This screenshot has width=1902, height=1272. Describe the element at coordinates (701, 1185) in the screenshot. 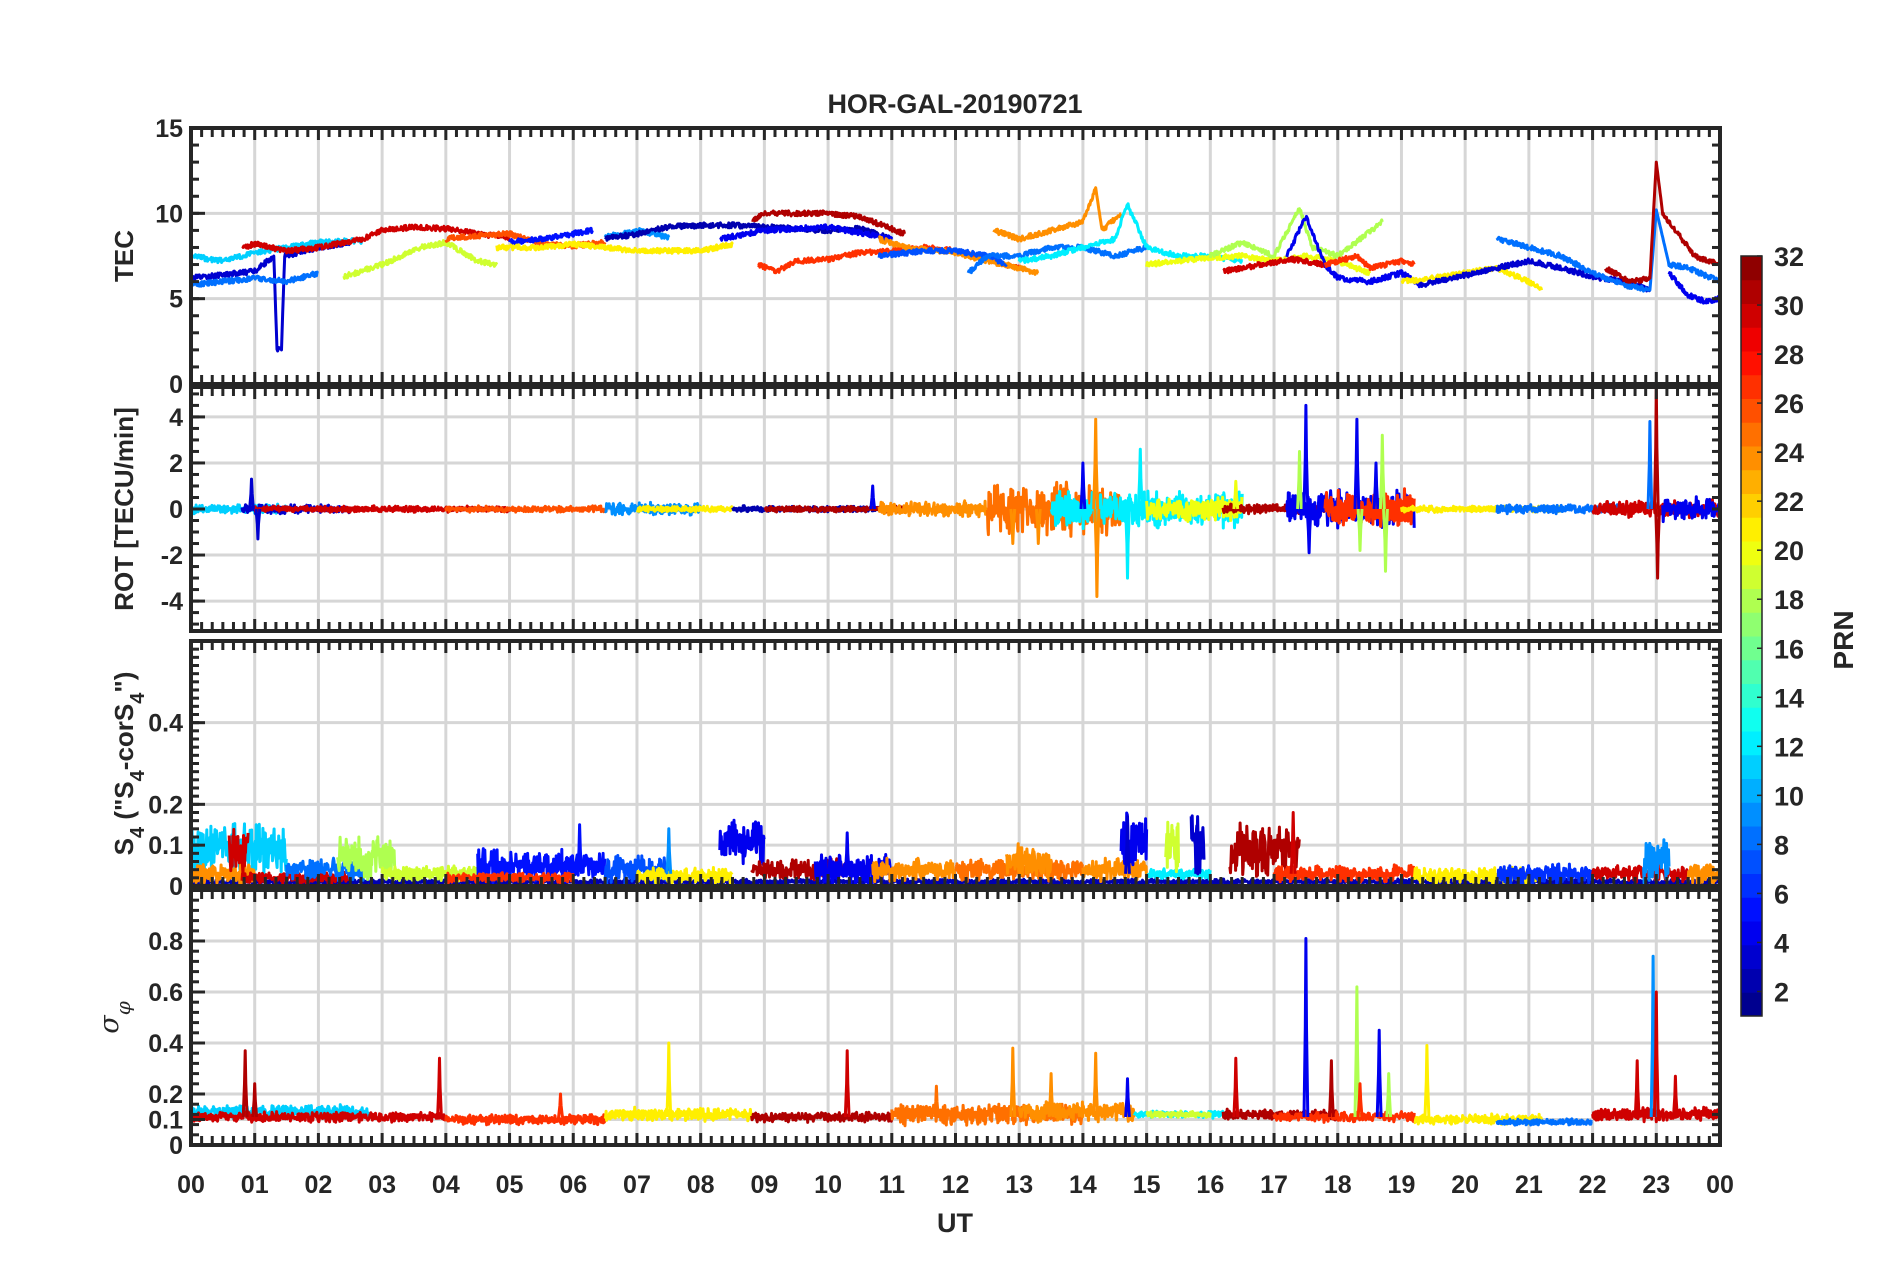

I see `x-tick-label: 08` at that location.